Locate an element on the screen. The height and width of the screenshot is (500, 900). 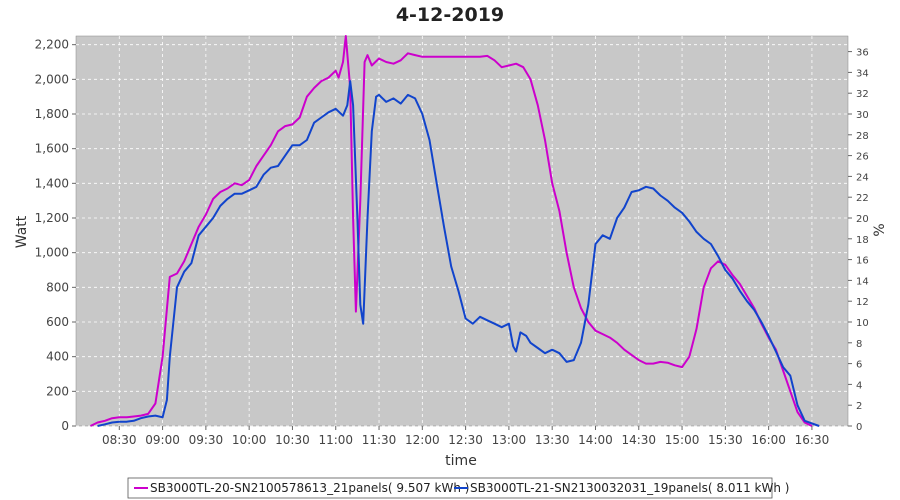
y2-tick-label: 34 is located at coordinates (862, 73).